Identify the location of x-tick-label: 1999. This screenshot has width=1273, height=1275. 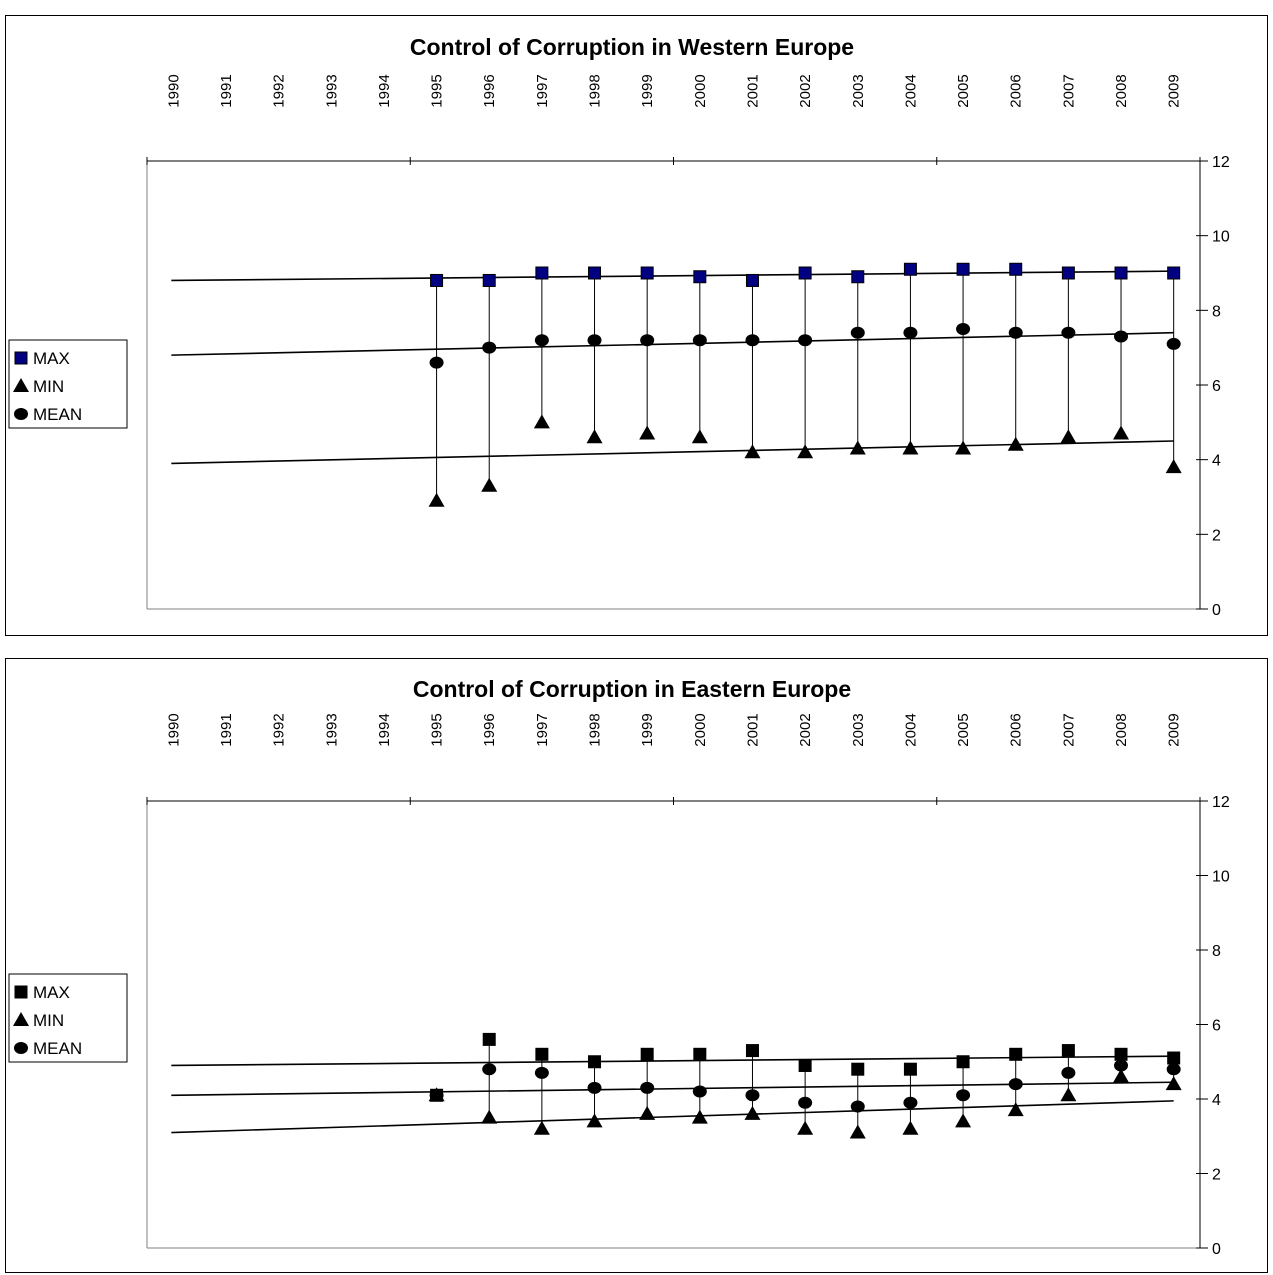
(647, 90).